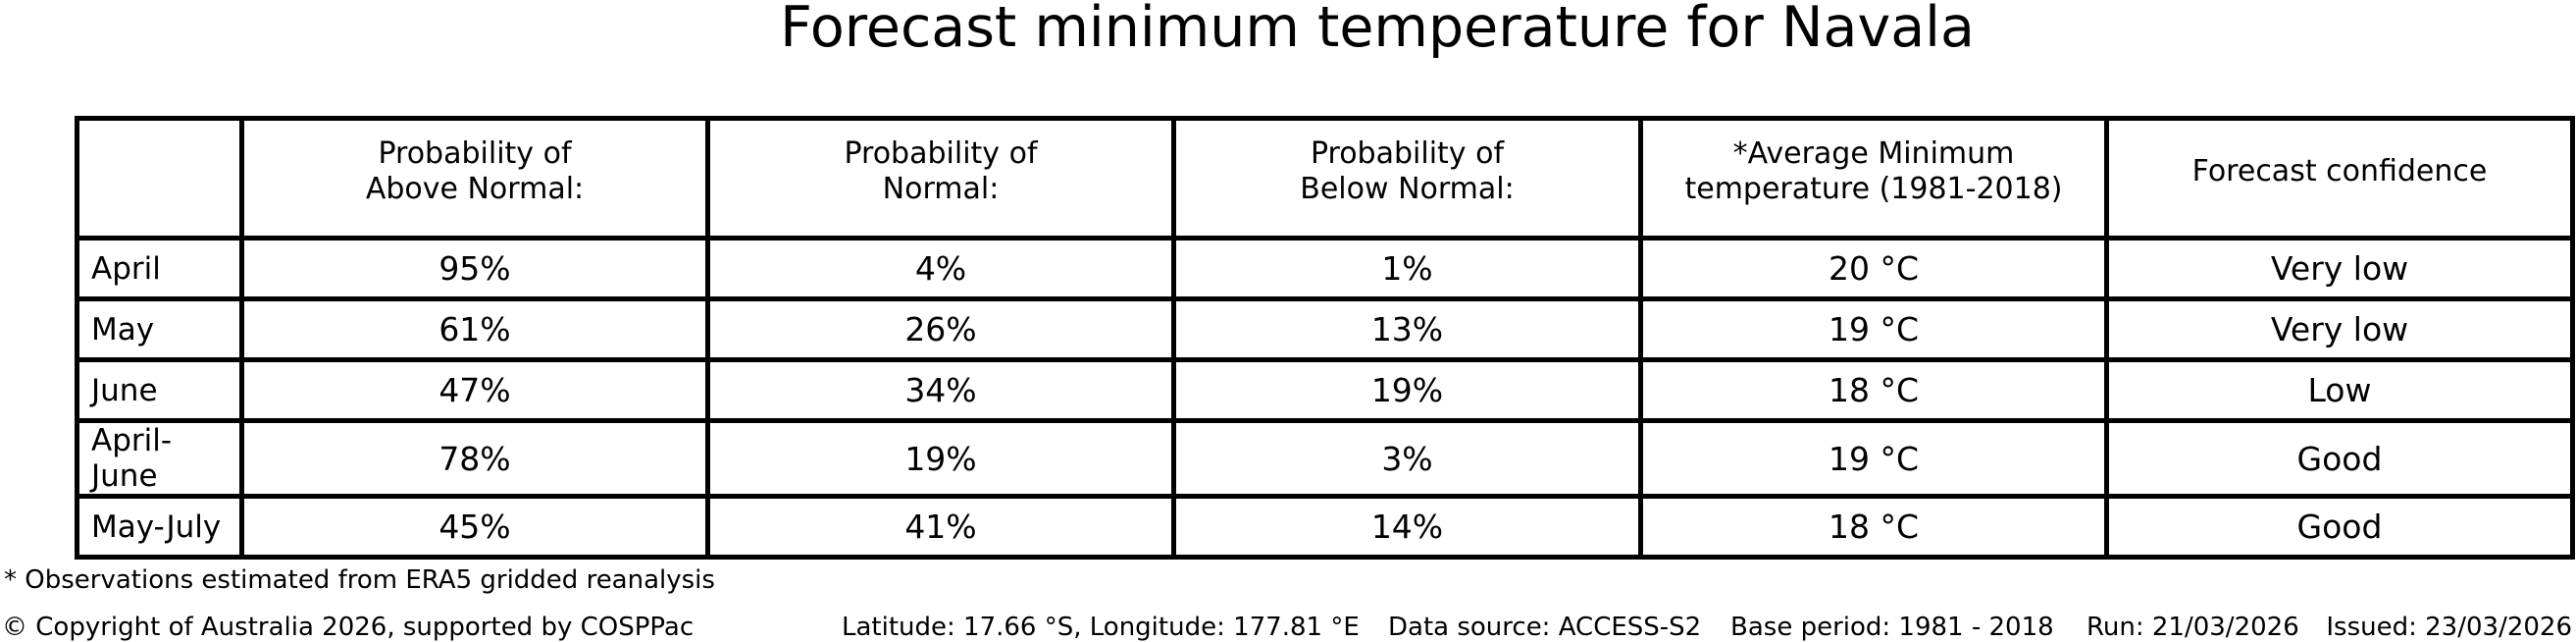 The image size is (2576, 642). What do you see at coordinates (474, 268) in the screenshot?
I see `table-cell: 95%` at bounding box center [474, 268].